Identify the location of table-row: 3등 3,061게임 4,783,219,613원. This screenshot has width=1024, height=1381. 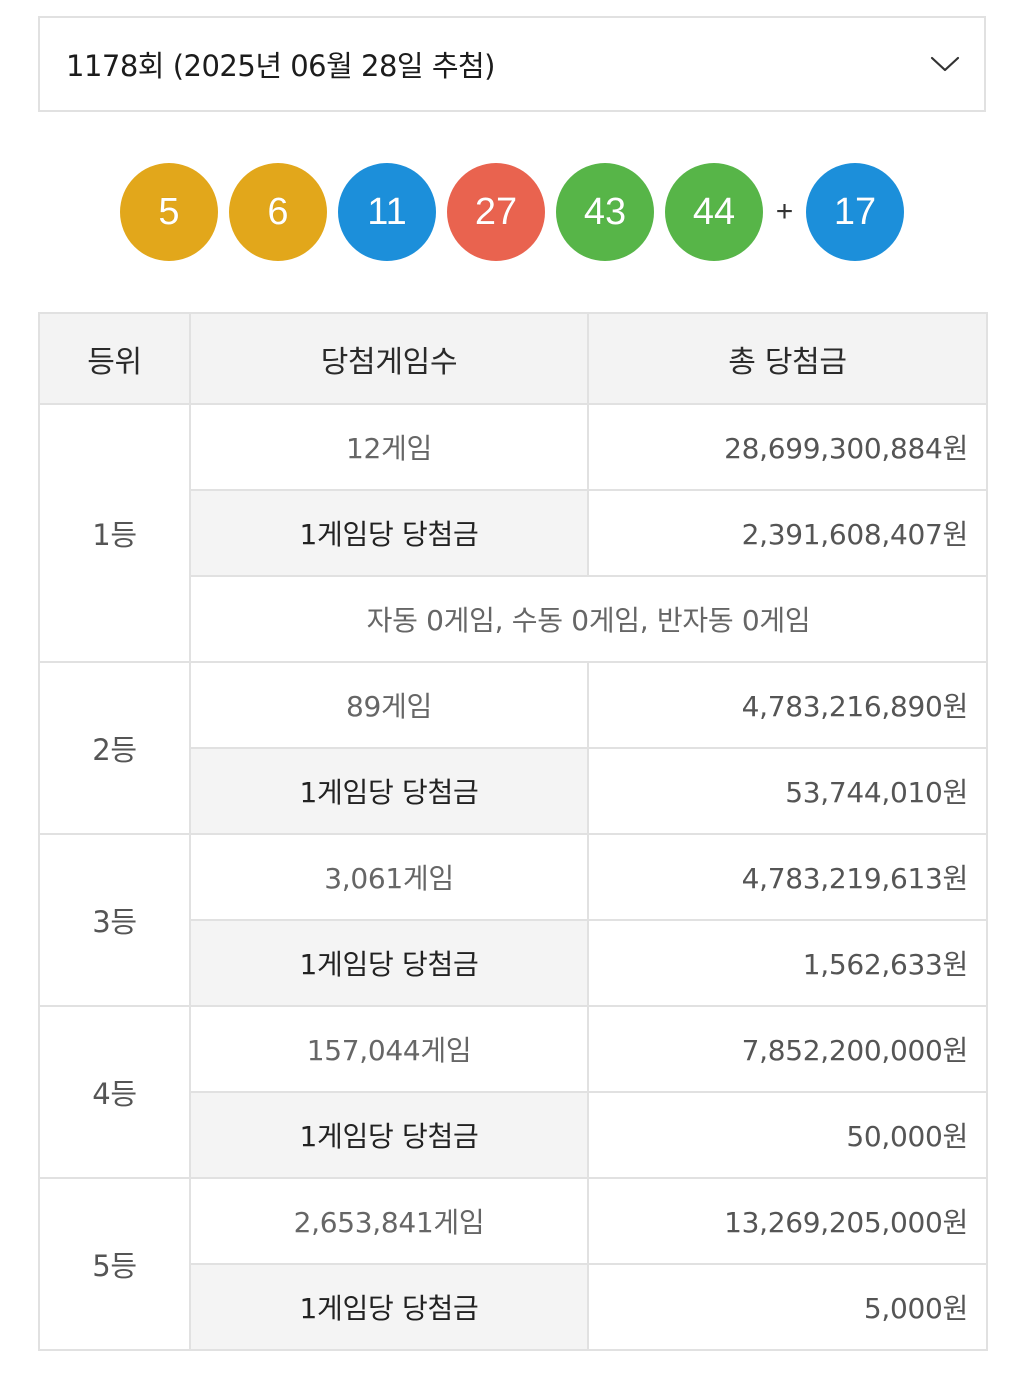
(513, 920).